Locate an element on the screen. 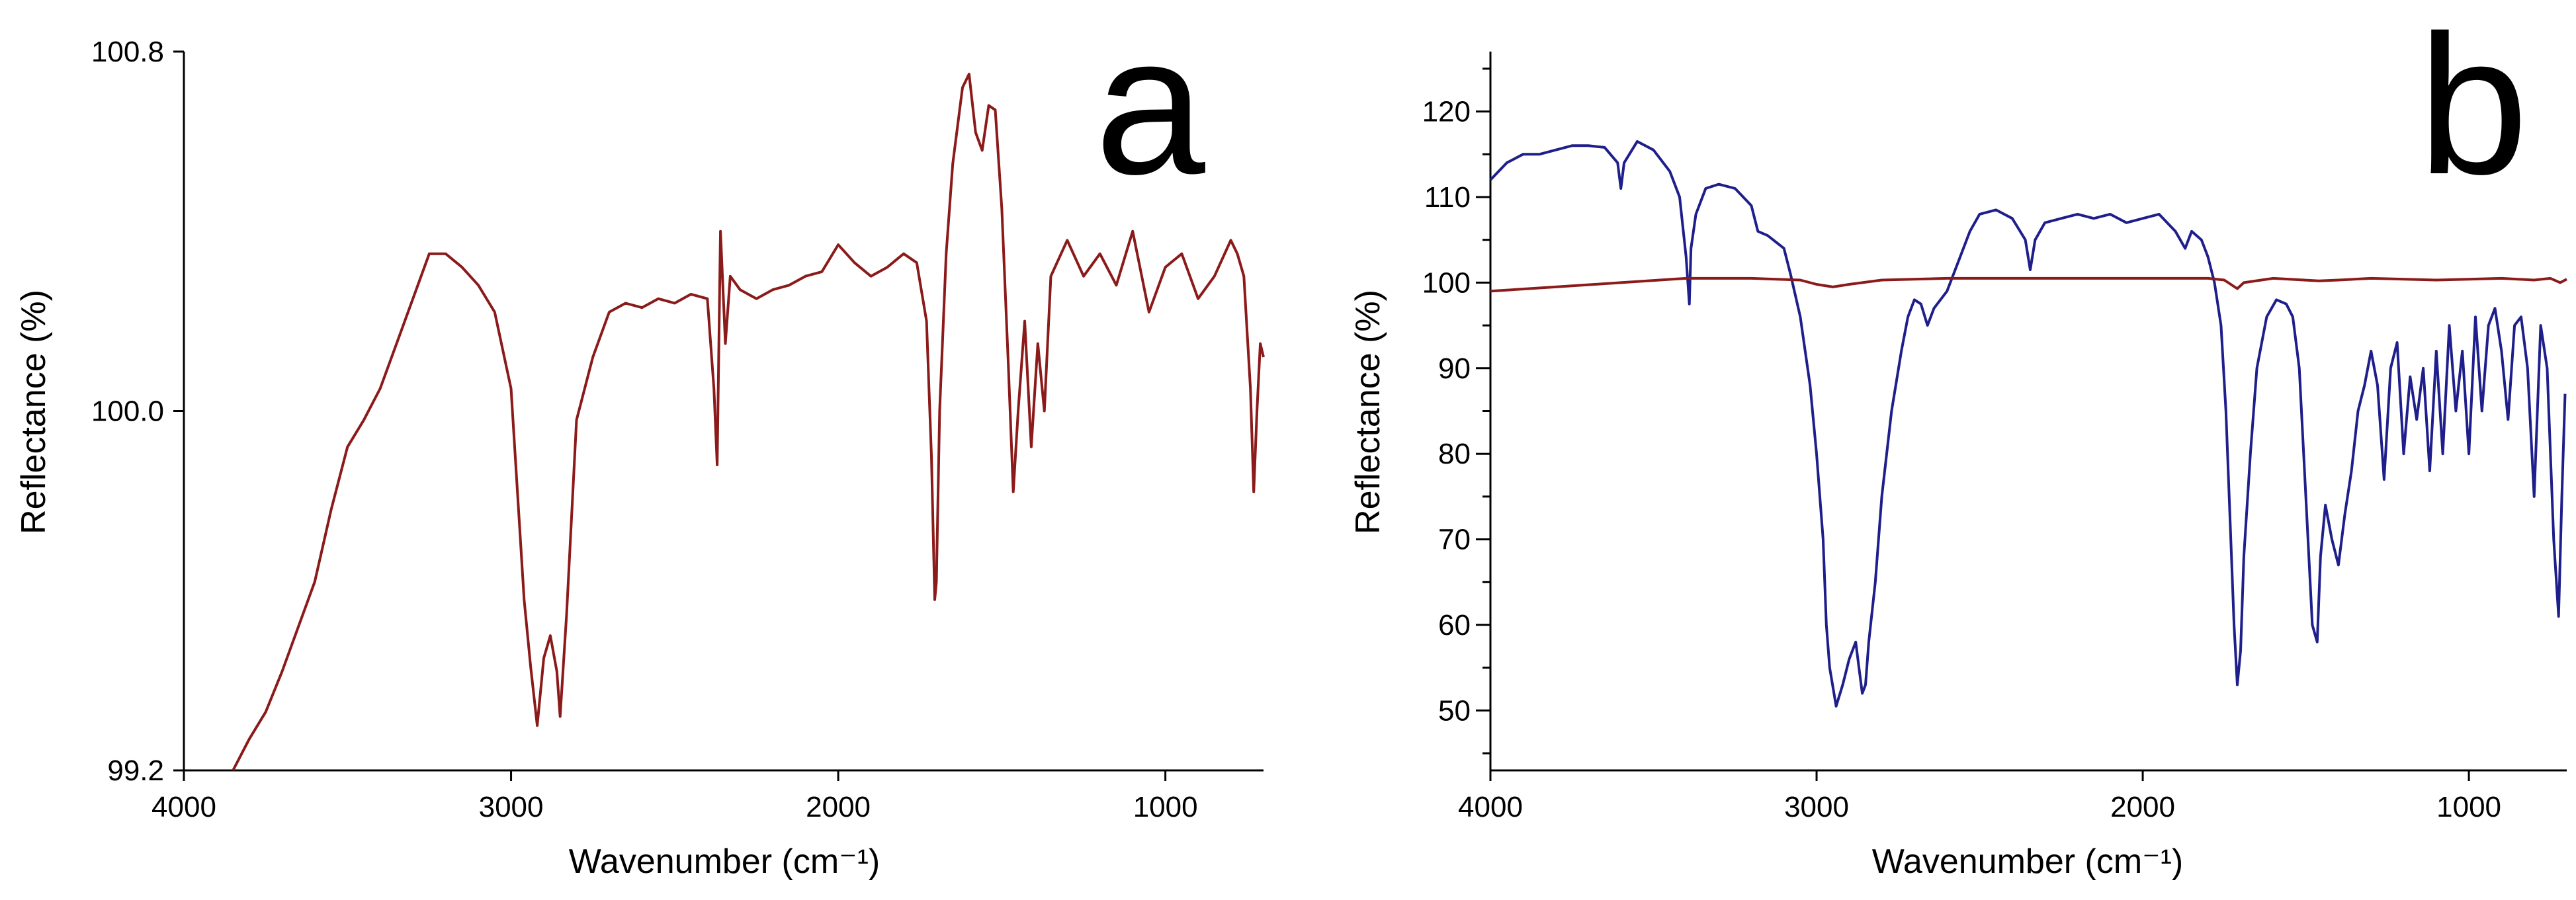 The image size is (2576, 900). y-tick-label: 70 is located at coordinates (1455, 540).